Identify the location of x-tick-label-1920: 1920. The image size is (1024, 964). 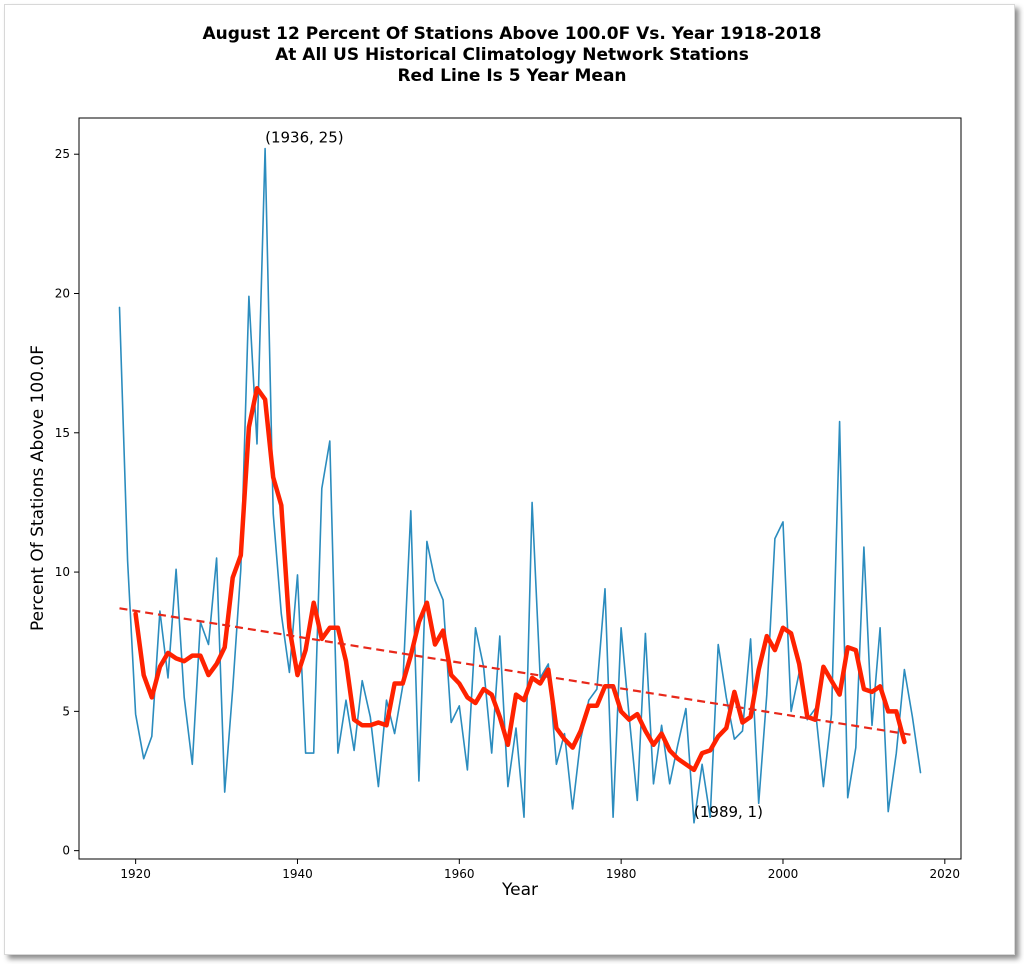
(135, 874).